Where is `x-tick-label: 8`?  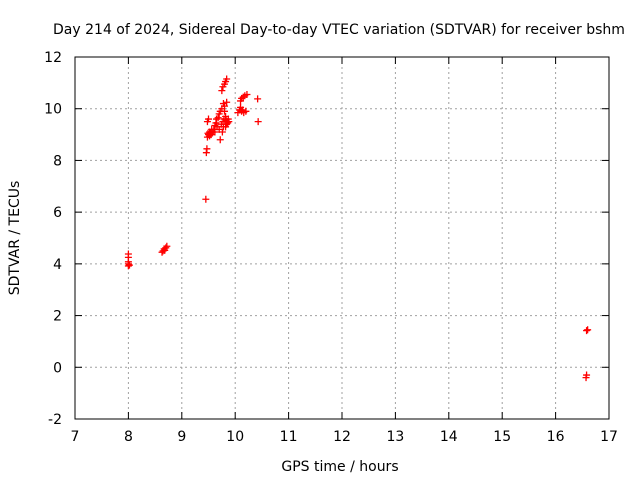 x-tick-label: 8 is located at coordinates (128, 437).